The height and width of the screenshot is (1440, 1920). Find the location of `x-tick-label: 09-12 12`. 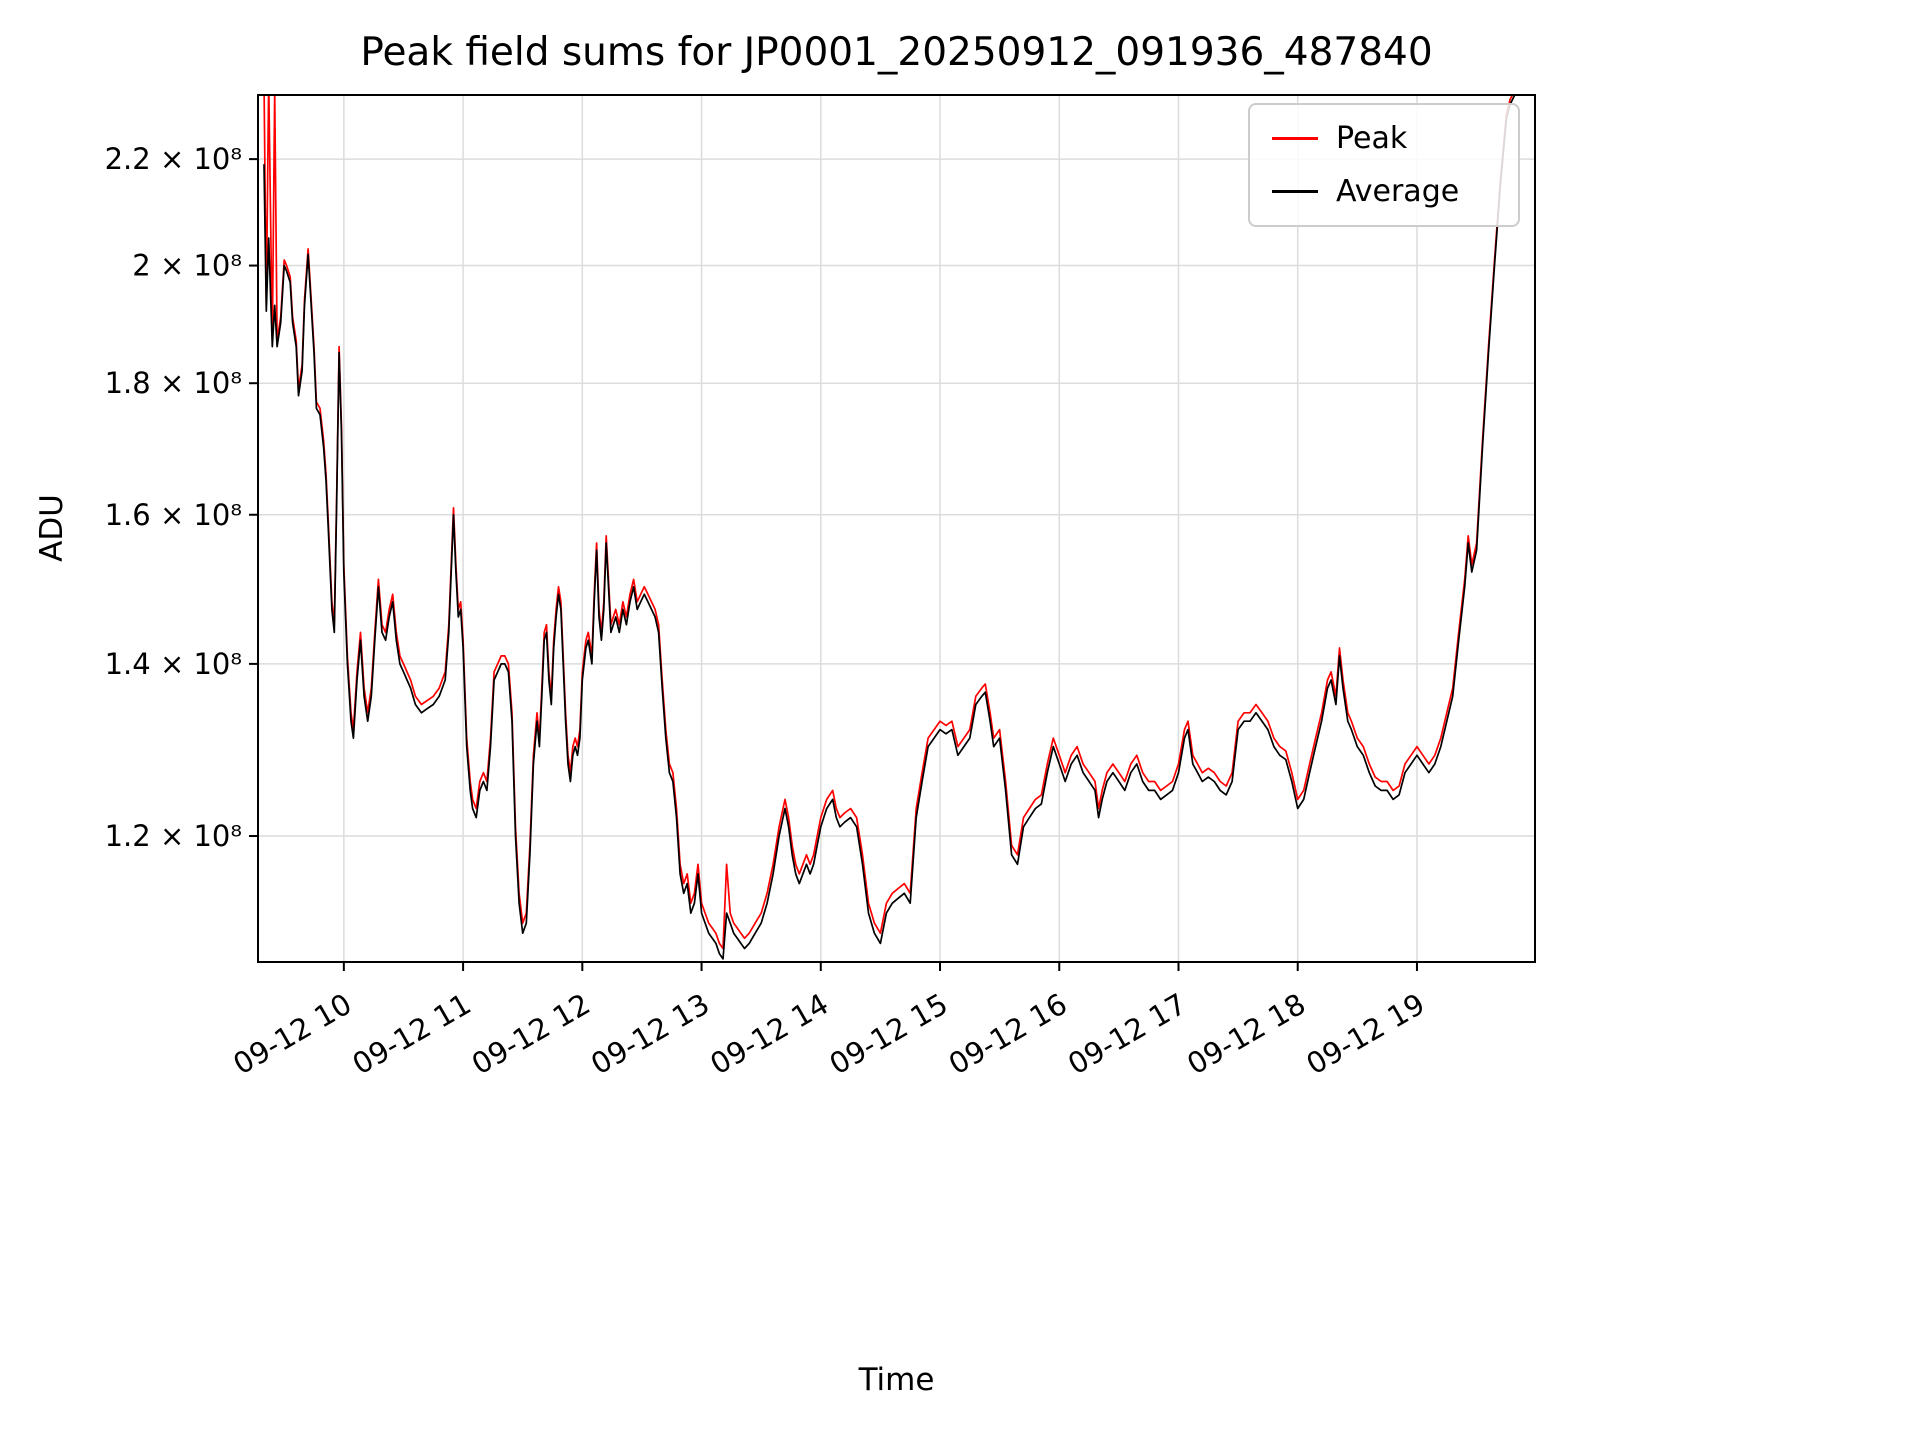

x-tick-label: 09-12 12 is located at coordinates (531, 1034).